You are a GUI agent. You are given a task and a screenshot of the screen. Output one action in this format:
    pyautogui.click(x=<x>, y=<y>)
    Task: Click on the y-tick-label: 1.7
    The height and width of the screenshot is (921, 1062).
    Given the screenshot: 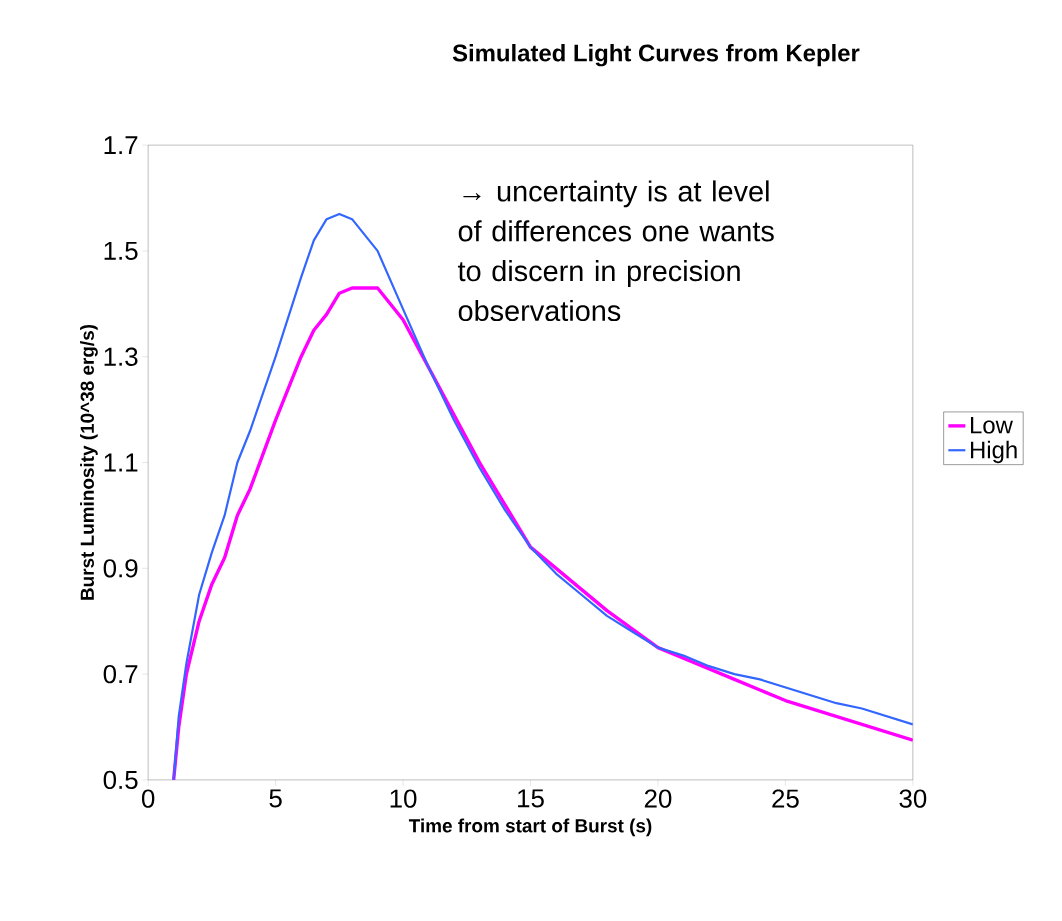 What is the action you would take?
    pyautogui.click(x=121, y=145)
    